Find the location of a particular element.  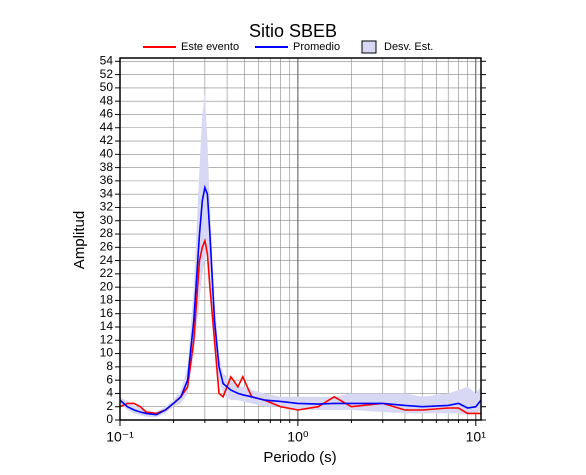

y-tick-label: 54 is located at coordinates (107, 60).